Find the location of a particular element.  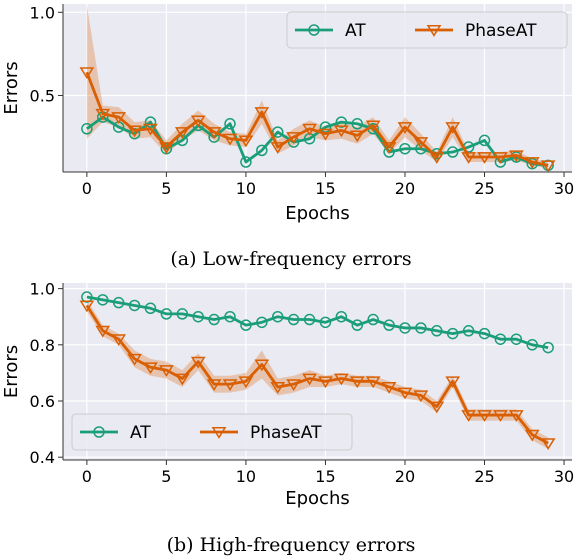

y-tick-label: 0.6 is located at coordinates (42, 401).